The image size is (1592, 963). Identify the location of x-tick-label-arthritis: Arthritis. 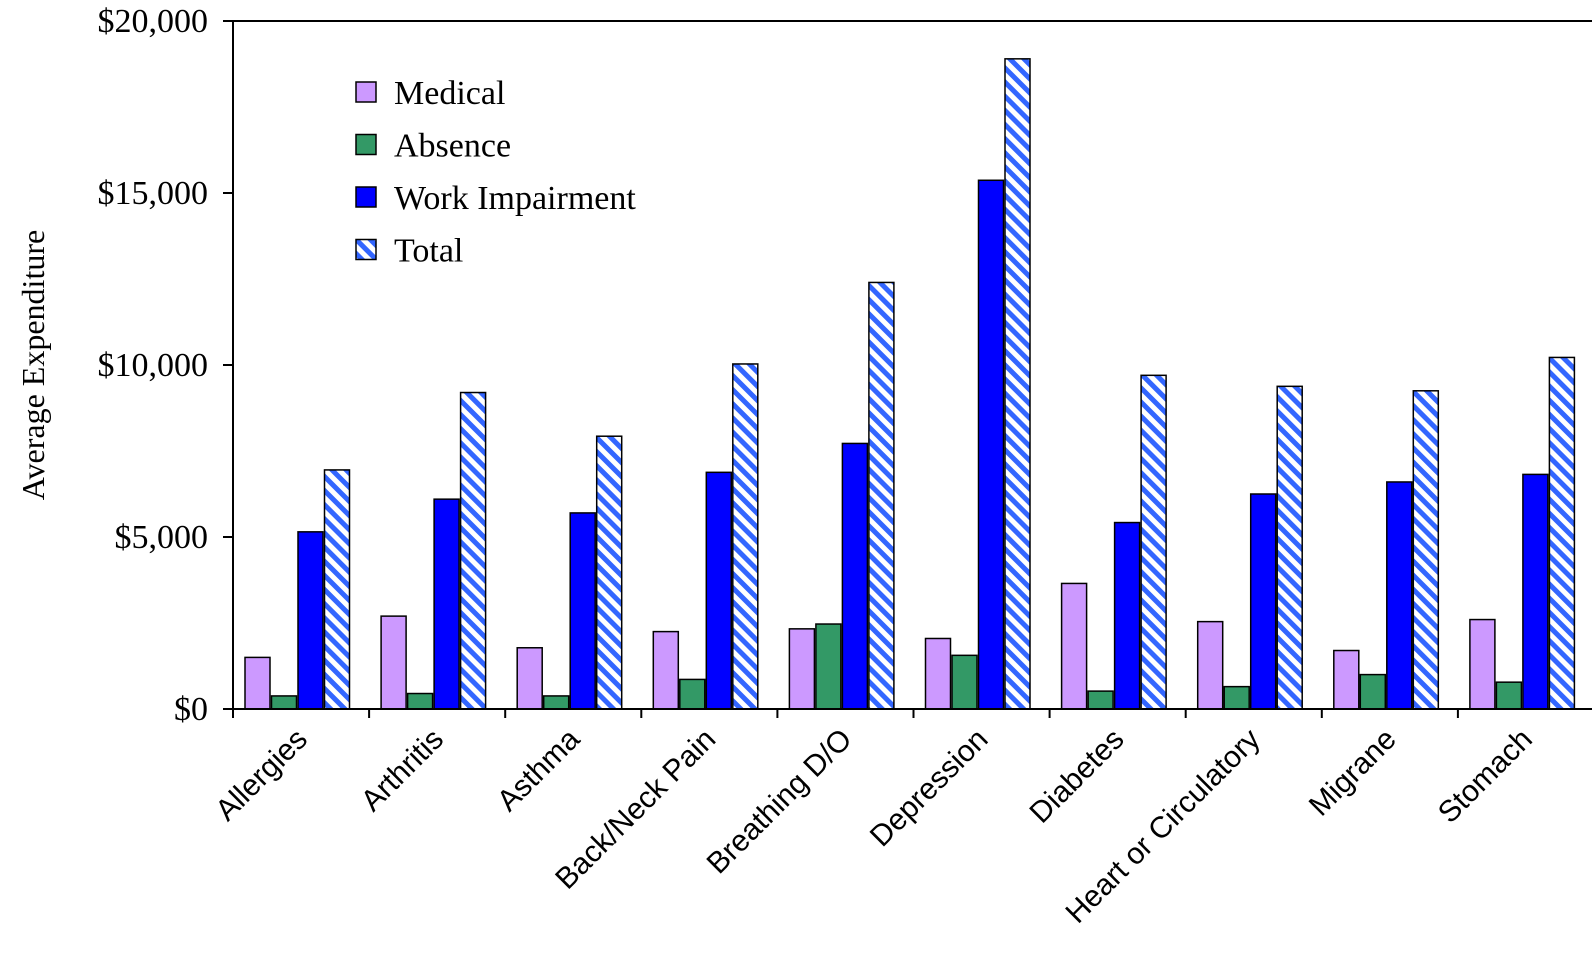
(402, 770).